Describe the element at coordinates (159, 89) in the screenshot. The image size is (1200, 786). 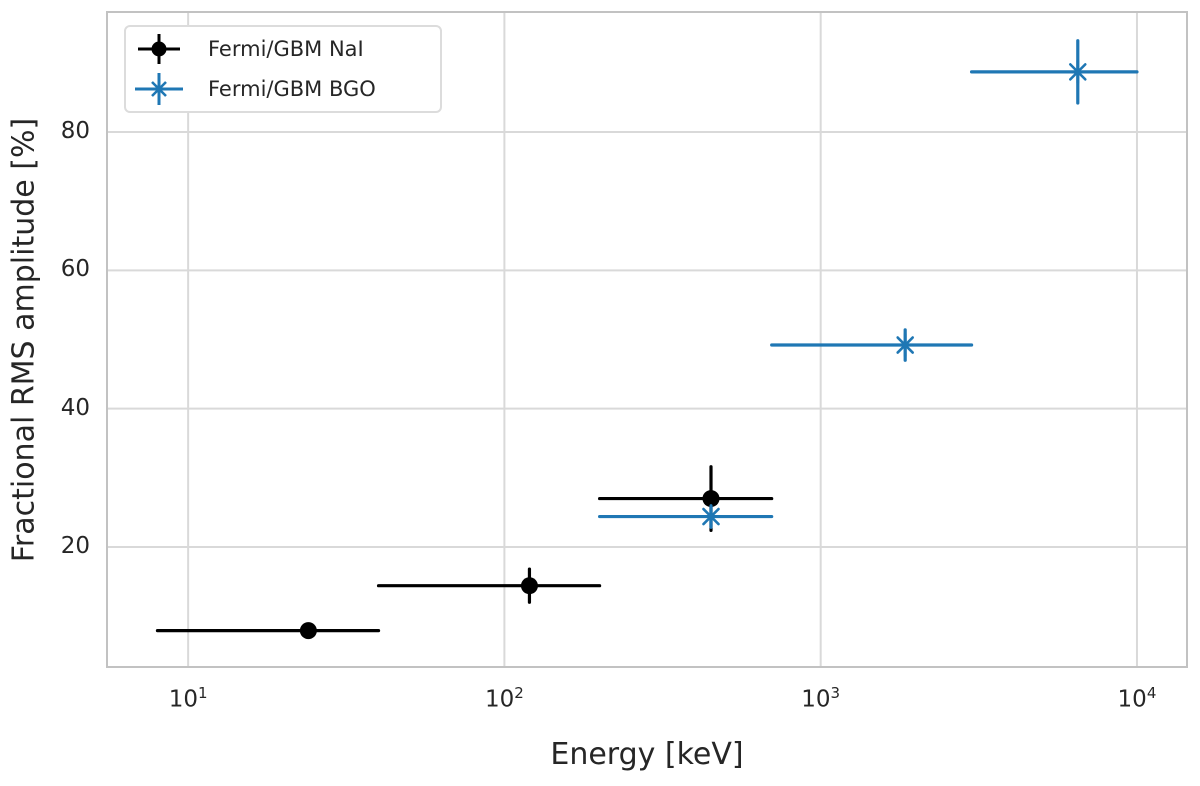
I see `bgo-errorbar-marker-icon` at that location.